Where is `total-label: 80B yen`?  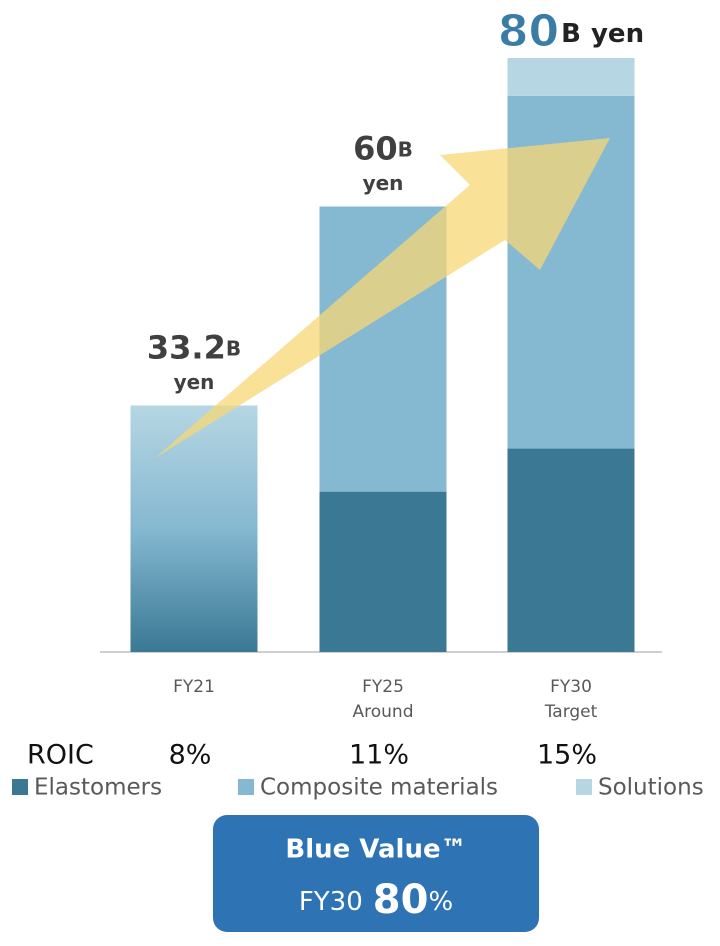
total-label: 80B yen is located at coordinates (571, 31).